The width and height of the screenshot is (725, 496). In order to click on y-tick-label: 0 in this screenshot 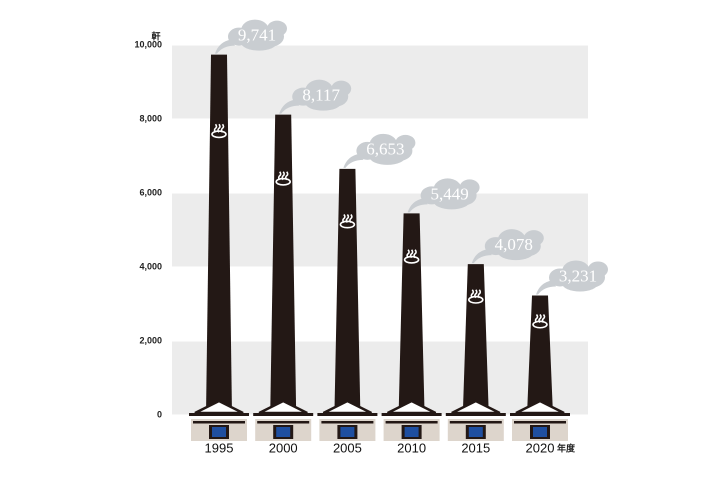, I will do `click(159, 414)`.